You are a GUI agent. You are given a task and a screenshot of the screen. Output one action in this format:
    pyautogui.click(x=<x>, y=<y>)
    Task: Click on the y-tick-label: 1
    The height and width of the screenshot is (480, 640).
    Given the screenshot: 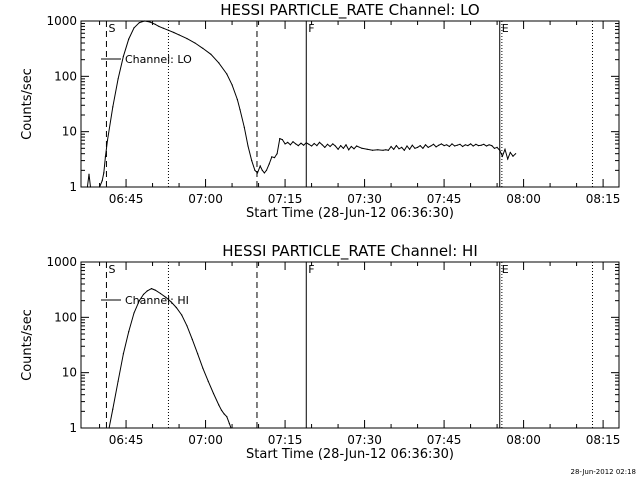 What is the action you would take?
    pyautogui.click(x=73, y=428)
    